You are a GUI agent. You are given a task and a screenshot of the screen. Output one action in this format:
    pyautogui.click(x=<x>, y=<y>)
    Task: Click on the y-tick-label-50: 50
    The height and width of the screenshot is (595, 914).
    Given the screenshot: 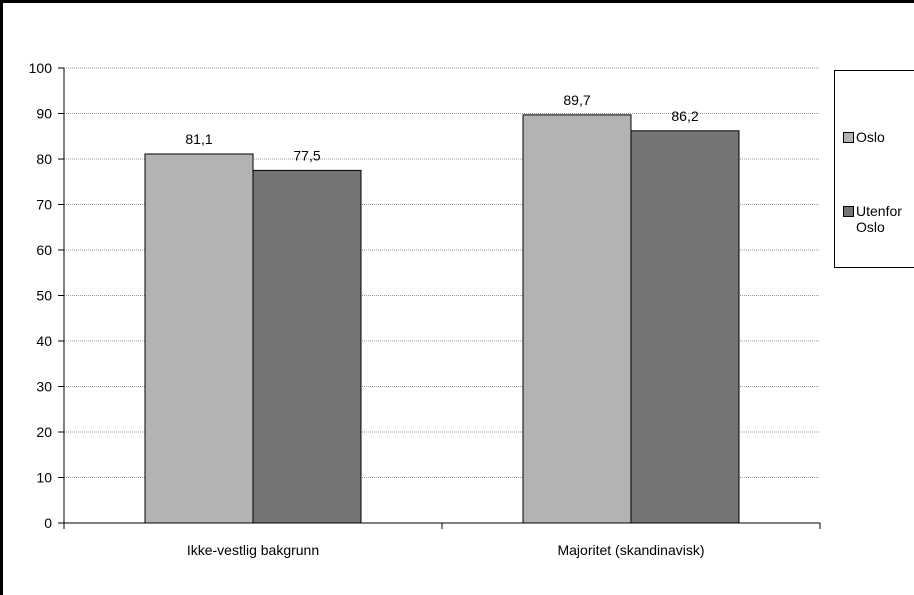 What is the action you would take?
    pyautogui.click(x=44, y=296)
    